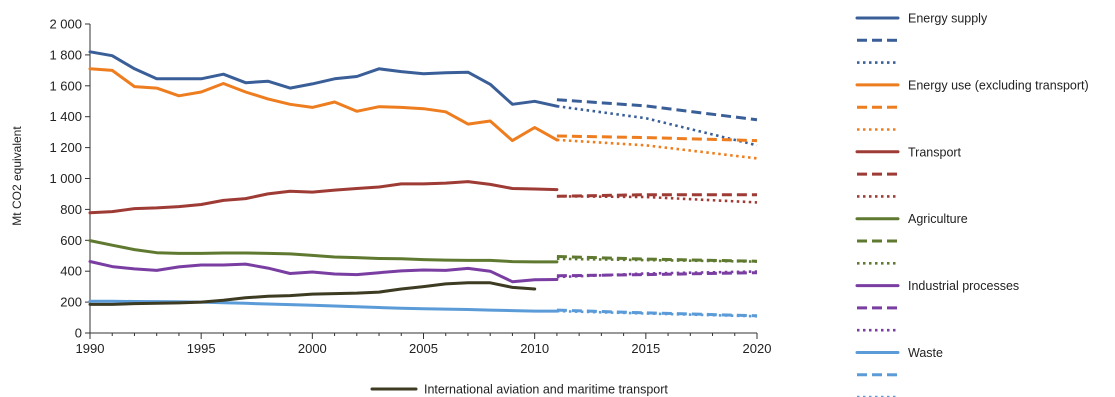 Image resolution: width=1115 pixels, height=397 pixels. What do you see at coordinates (938, 219) in the screenshot?
I see `legend-label: Agriculture` at bounding box center [938, 219].